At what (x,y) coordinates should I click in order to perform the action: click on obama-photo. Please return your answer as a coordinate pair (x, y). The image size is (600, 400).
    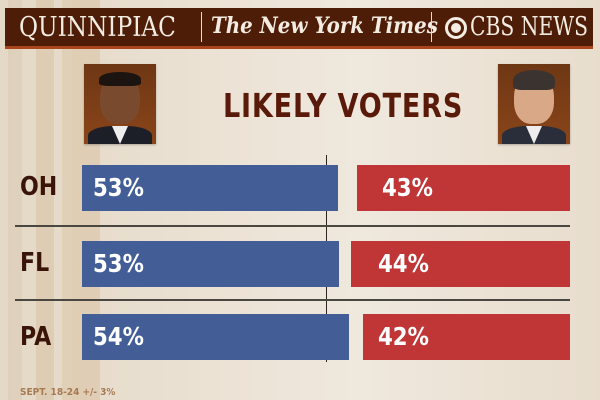
    Looking at the image, I should click on (120, 104).